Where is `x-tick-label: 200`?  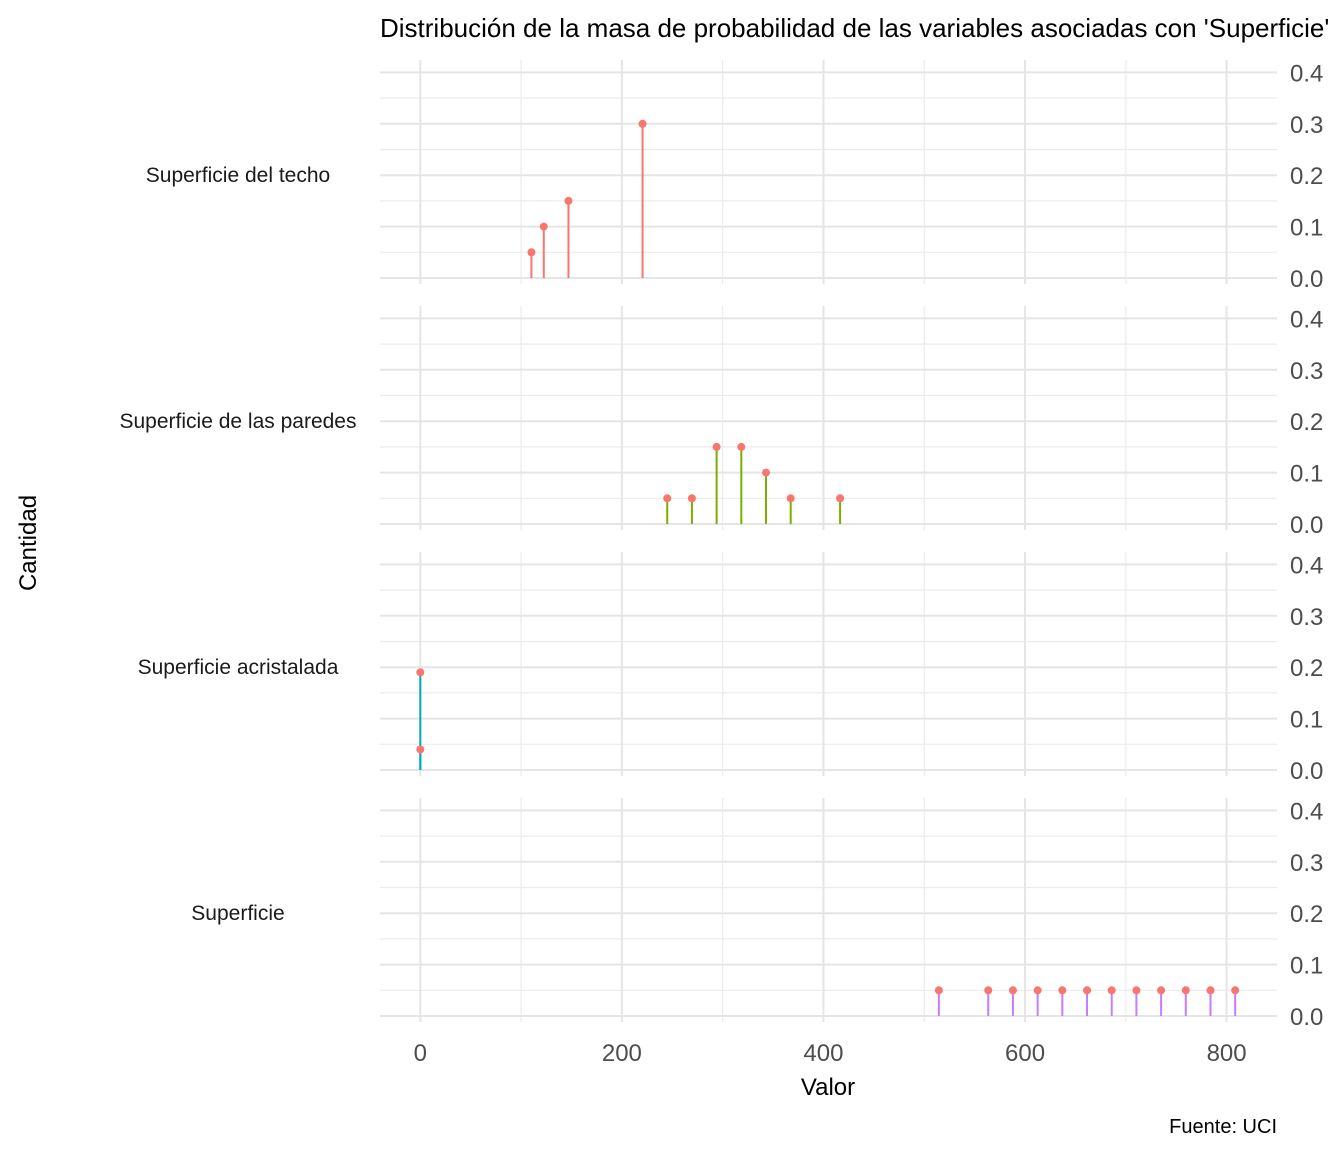 x-tick-label: 200 is located at coordinates (622, 1053).